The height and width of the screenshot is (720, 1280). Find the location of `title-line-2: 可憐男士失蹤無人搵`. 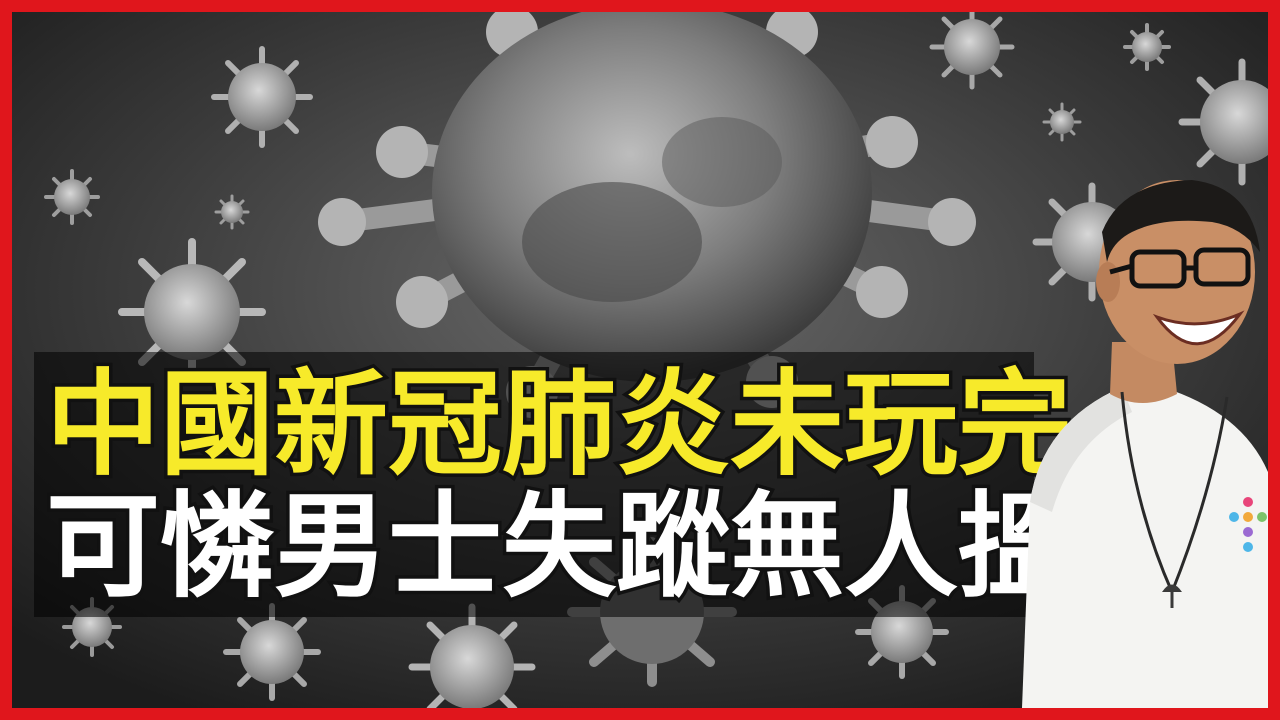

title-line-2: 可憐男士失蹤無人搵 is located at coordinates (558, 546).